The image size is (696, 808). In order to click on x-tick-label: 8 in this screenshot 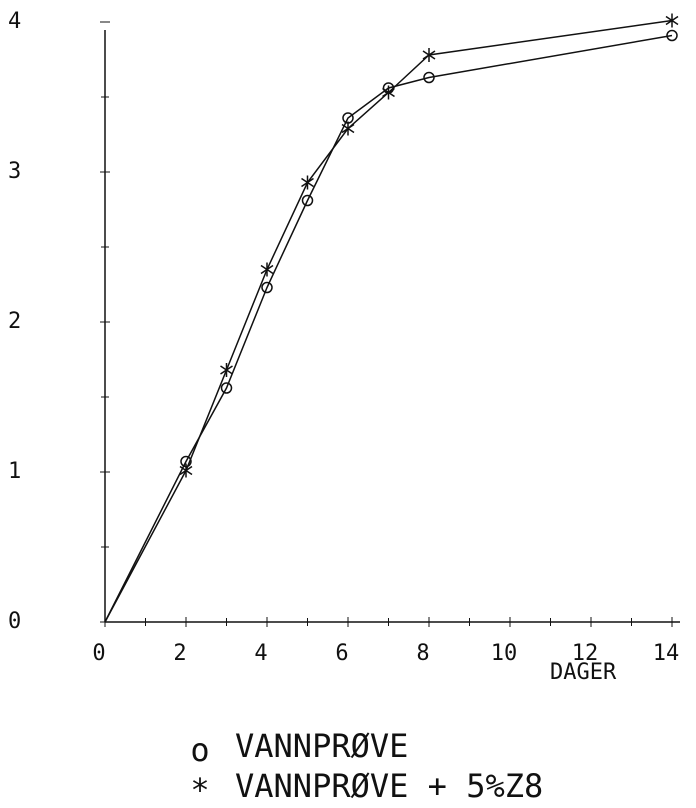, I will do `click(422, 653)`.